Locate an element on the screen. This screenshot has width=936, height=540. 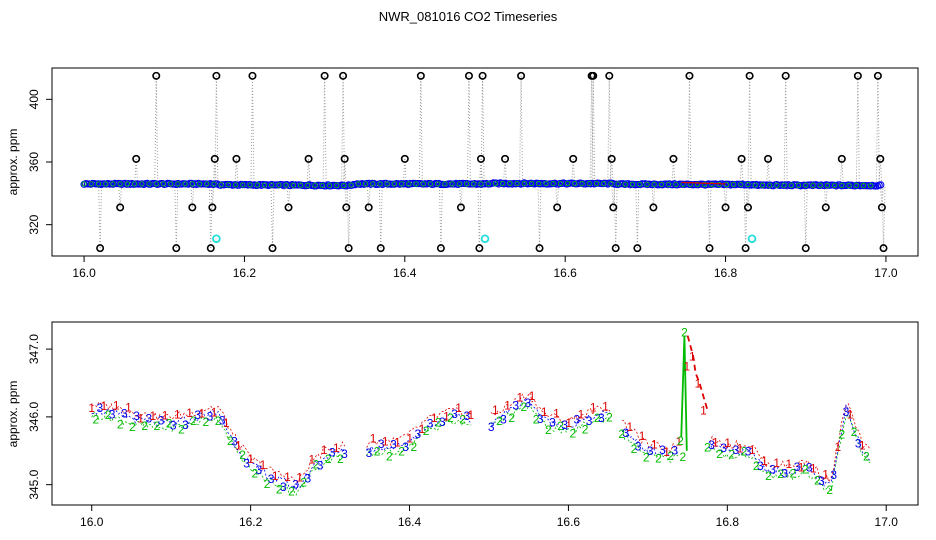
top-cyan-points is located at coordinates (484, 239).